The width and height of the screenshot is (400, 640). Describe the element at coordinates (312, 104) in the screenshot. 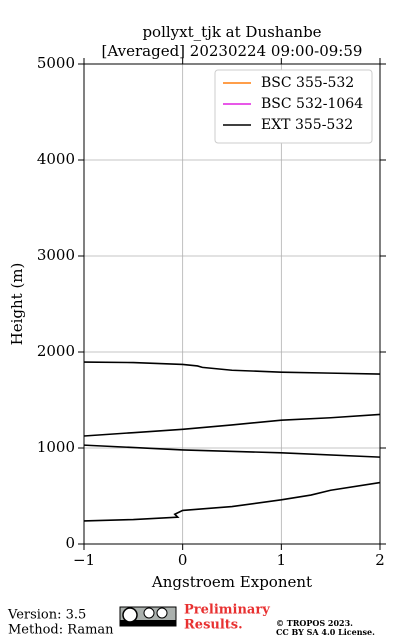

I see `legend-label: BSC 532-1064` at that location.